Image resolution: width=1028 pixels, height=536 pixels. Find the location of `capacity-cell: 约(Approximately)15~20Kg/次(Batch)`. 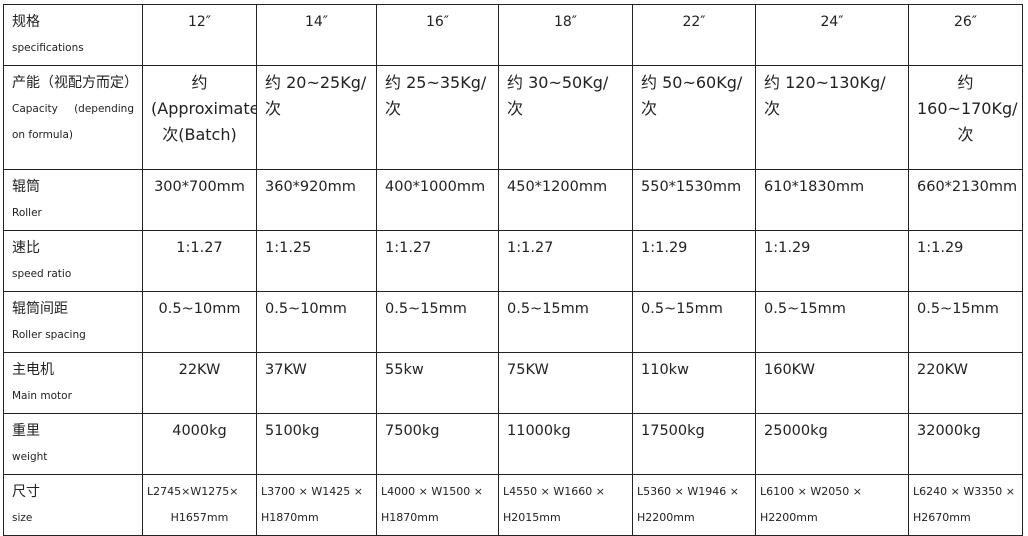

capacity-cell: 约(Approximately)15~20Kg/次(Batch) is located at coordinates (199, 117).